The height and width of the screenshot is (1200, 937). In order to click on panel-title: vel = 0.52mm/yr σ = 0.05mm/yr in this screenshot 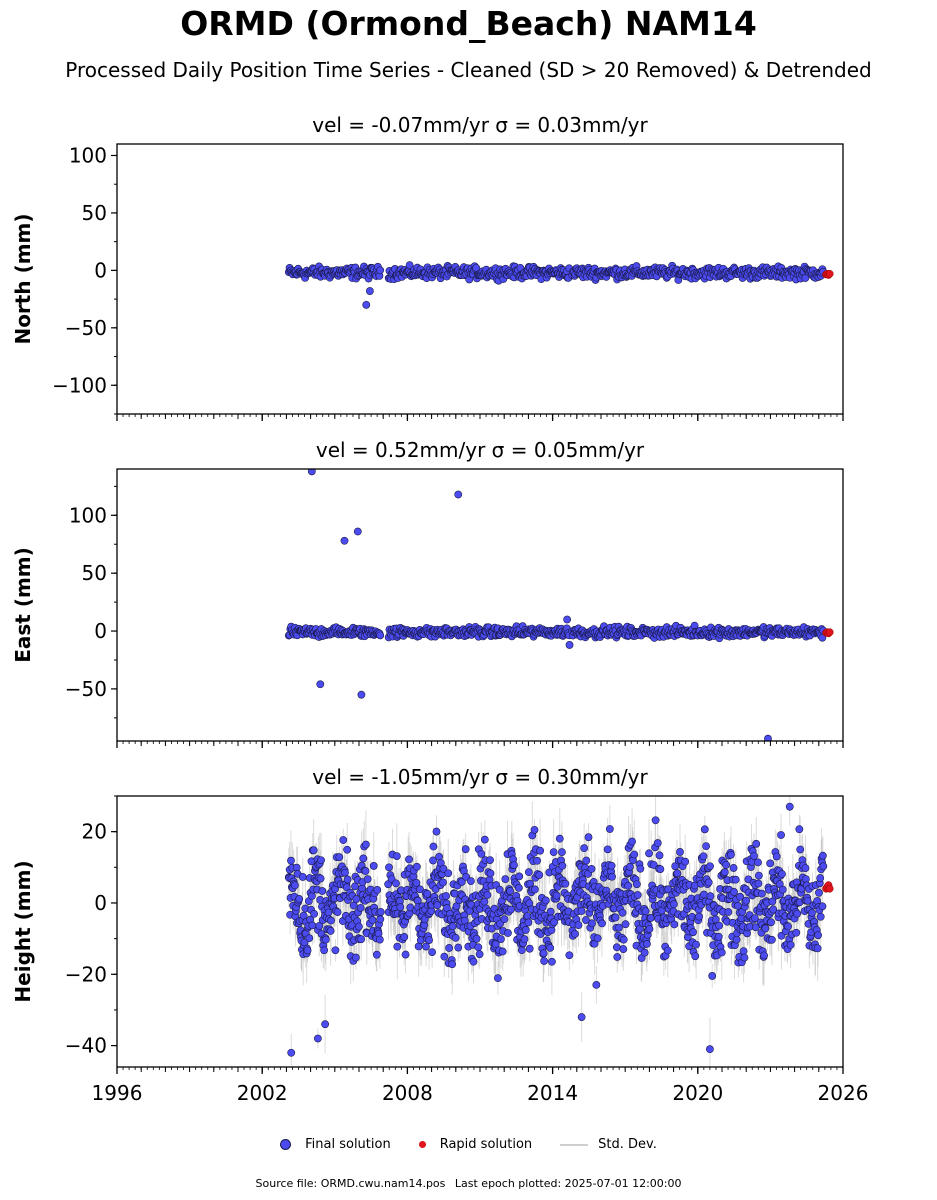, I will do `click(480, 450)`.